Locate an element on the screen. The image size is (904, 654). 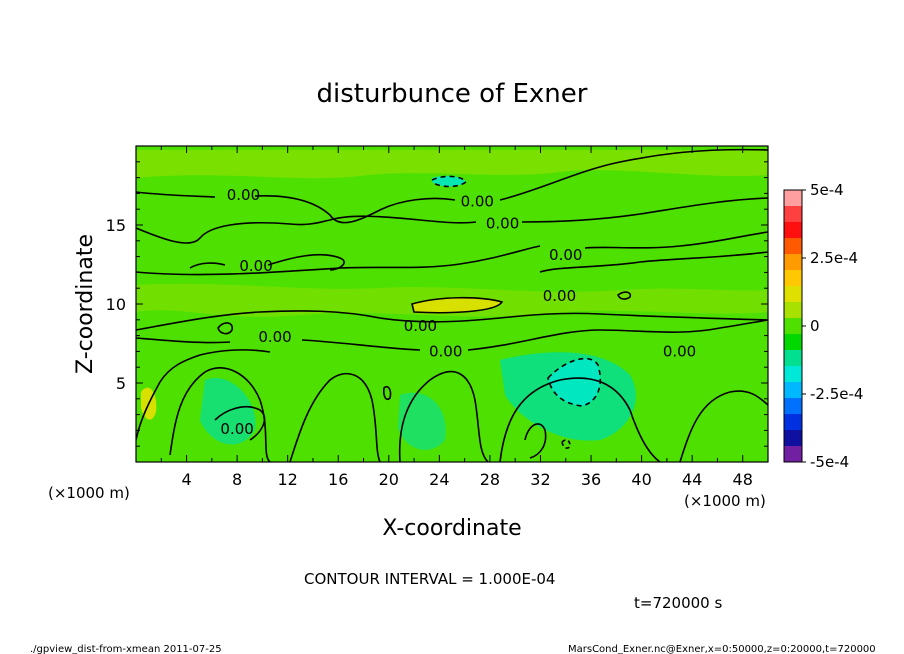
x-tick-label: 4 is located at coordinates (186, 479).